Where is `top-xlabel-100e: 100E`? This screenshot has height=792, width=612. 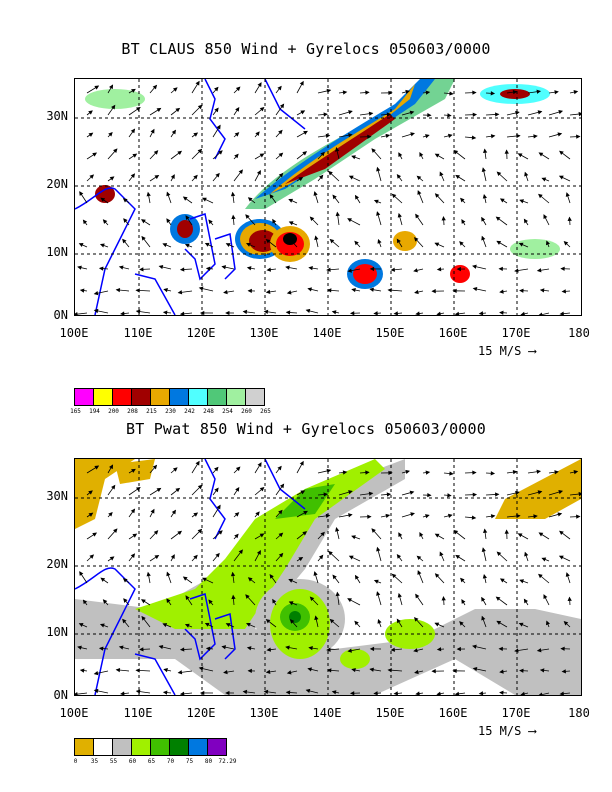 top-xlabel-100e: 100E is located at coordinates (74, 333).